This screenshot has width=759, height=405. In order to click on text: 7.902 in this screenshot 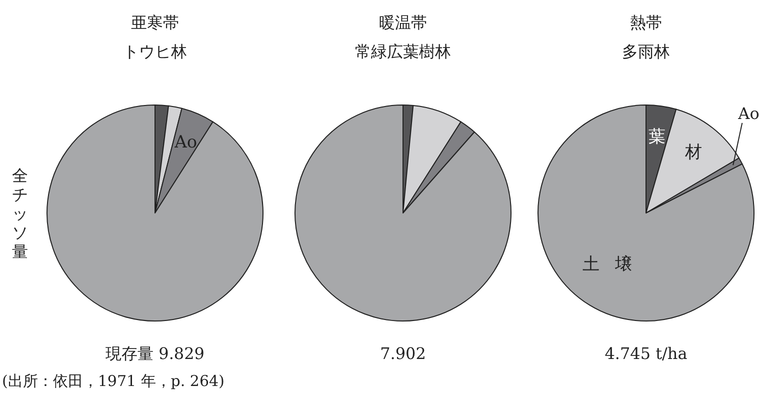, I will do `click(403, 353)`.